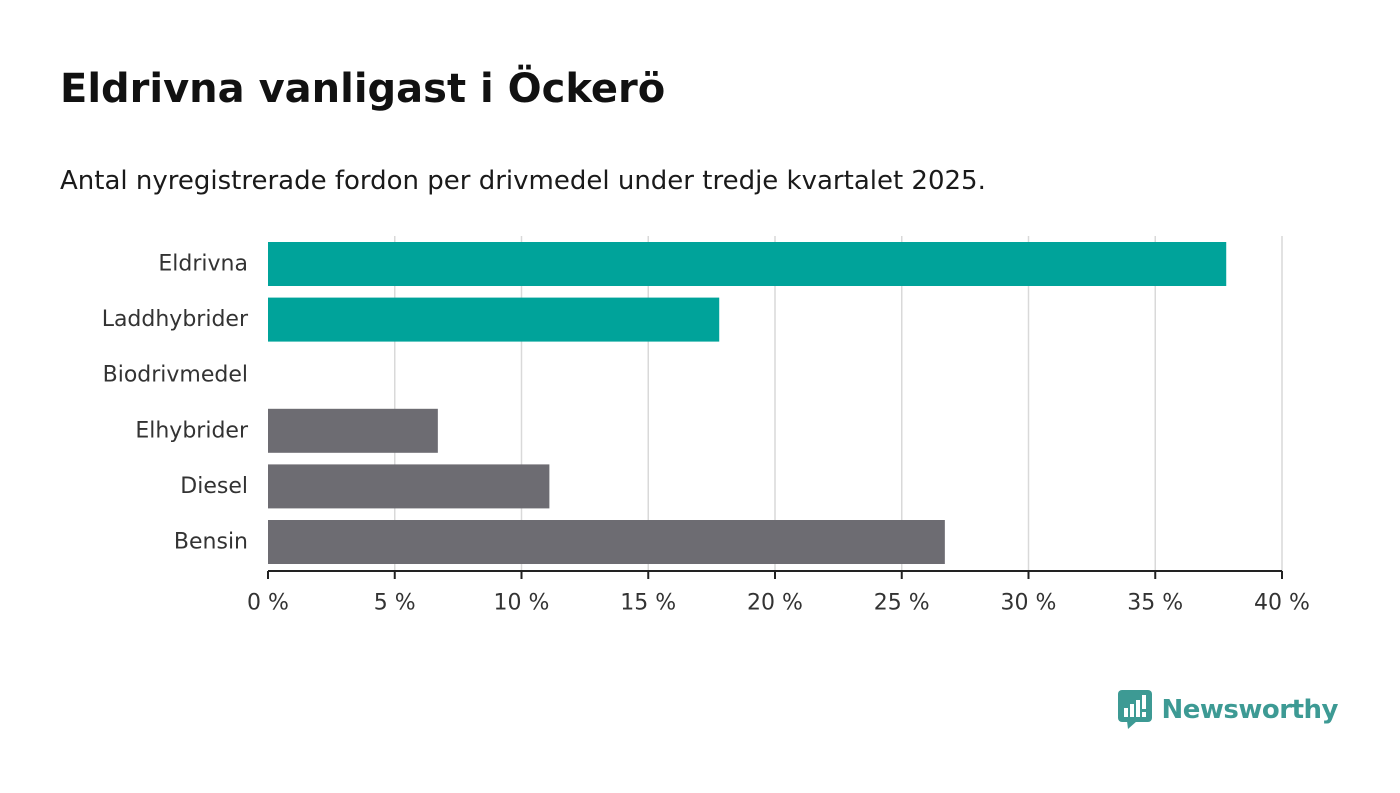 This screenshot has width=1400, height=793. Describe the element at coordinates (522, 603) in the screenshot. I see `x-tick-label: 10 %` at that location.